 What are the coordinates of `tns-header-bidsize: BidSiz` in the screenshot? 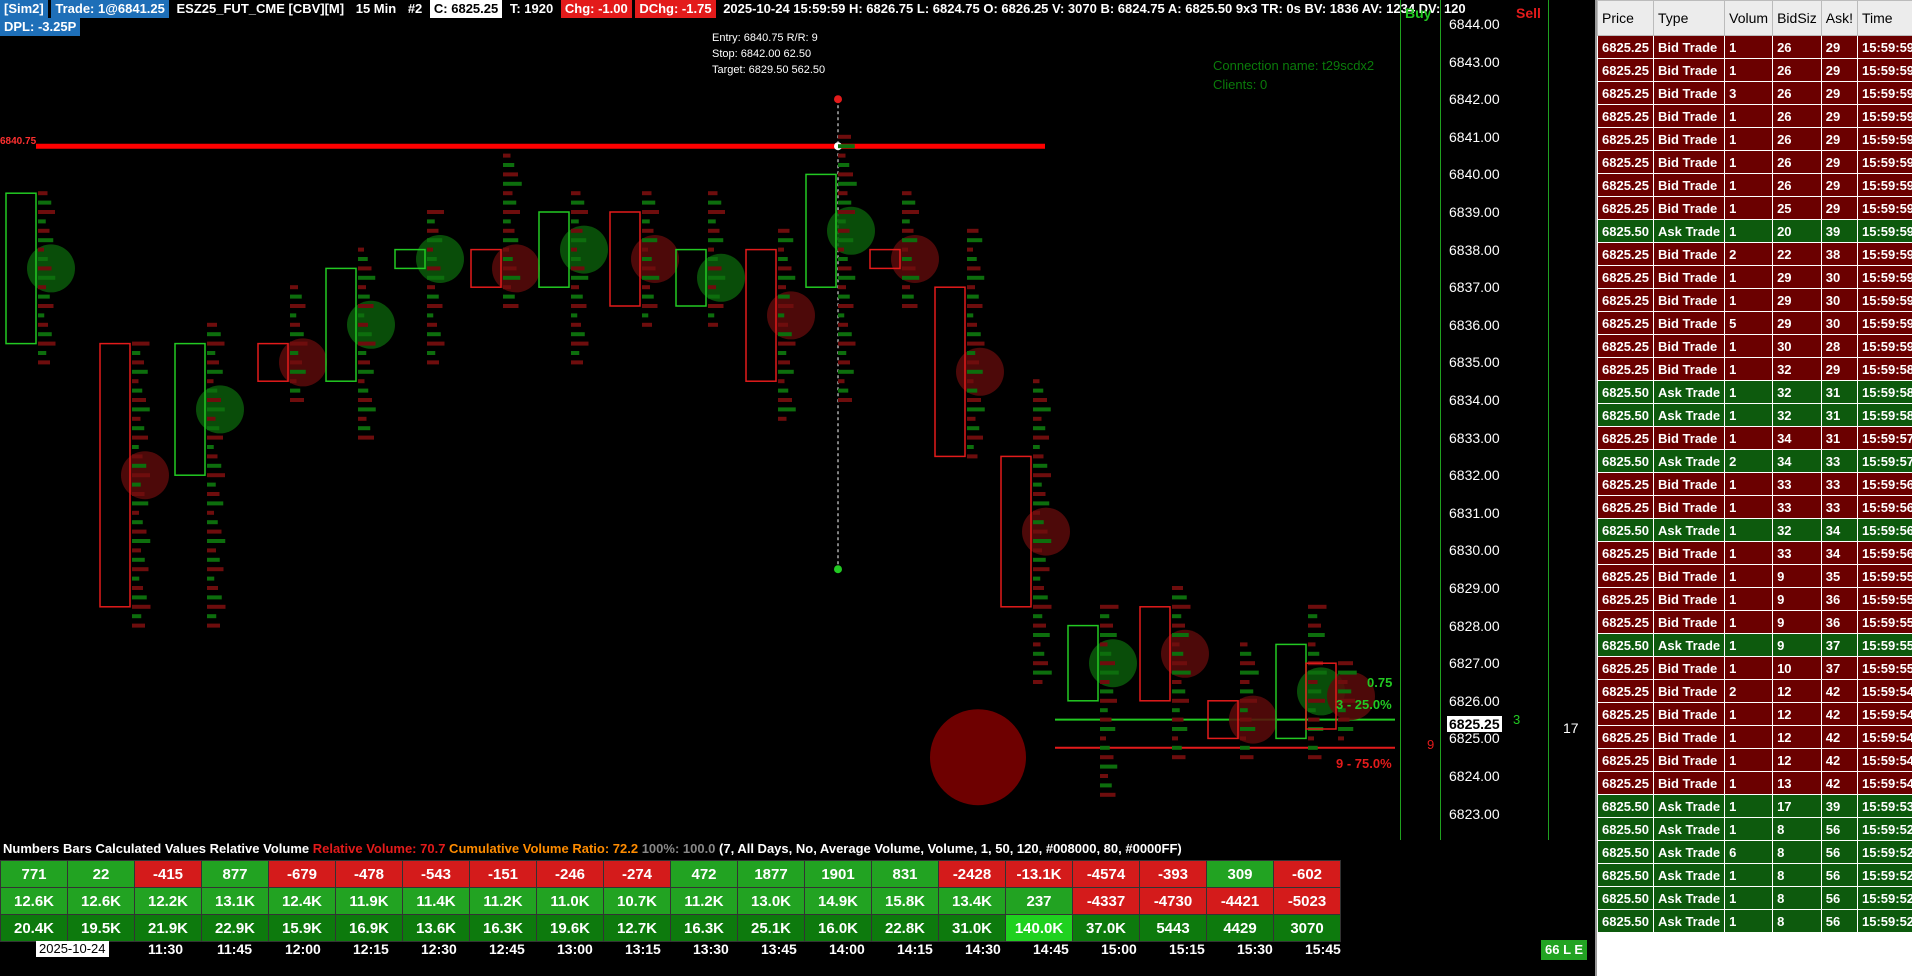 It's located at (1797, 18).